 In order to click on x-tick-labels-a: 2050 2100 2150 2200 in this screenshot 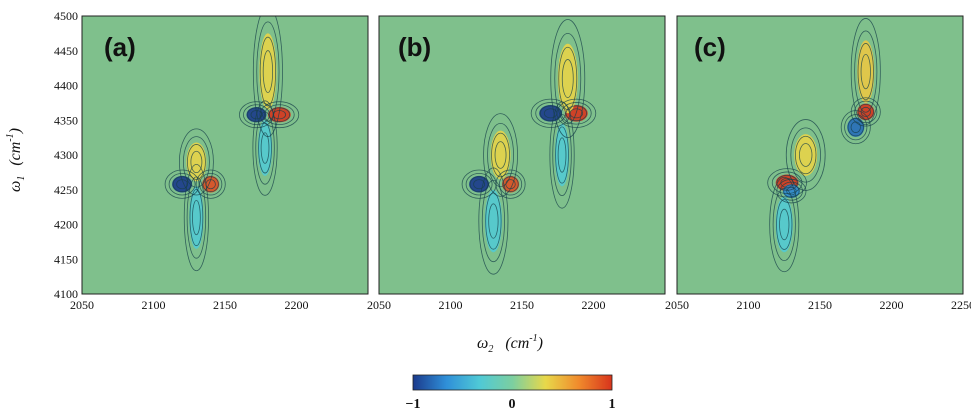, I will do `click(189, 305)`.